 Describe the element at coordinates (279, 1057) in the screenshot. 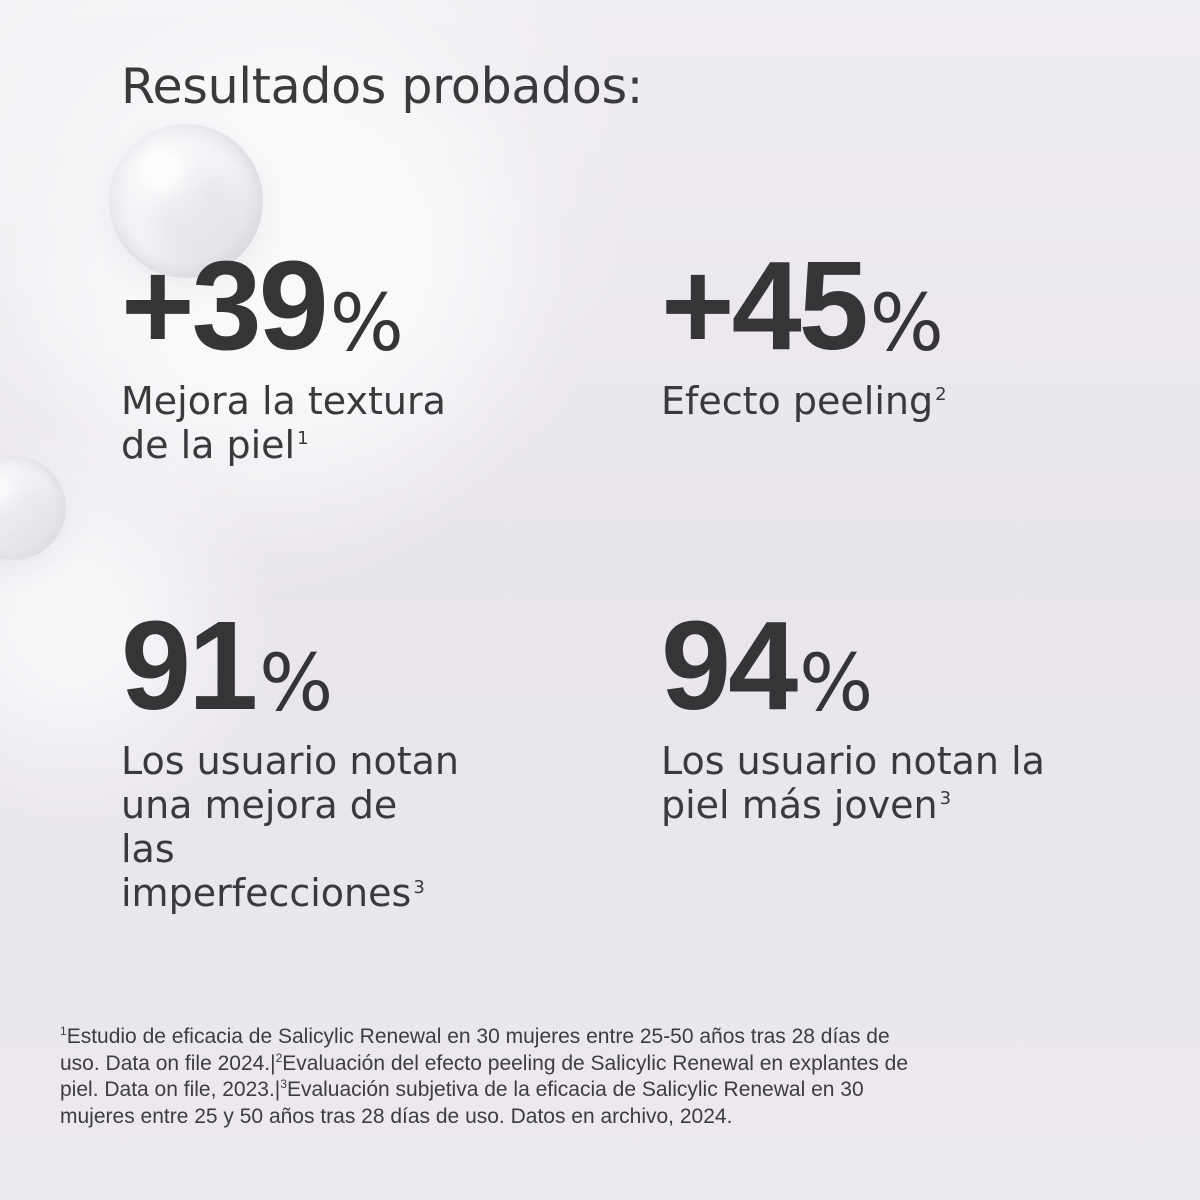

I see `footnote-number: 2` at that location.